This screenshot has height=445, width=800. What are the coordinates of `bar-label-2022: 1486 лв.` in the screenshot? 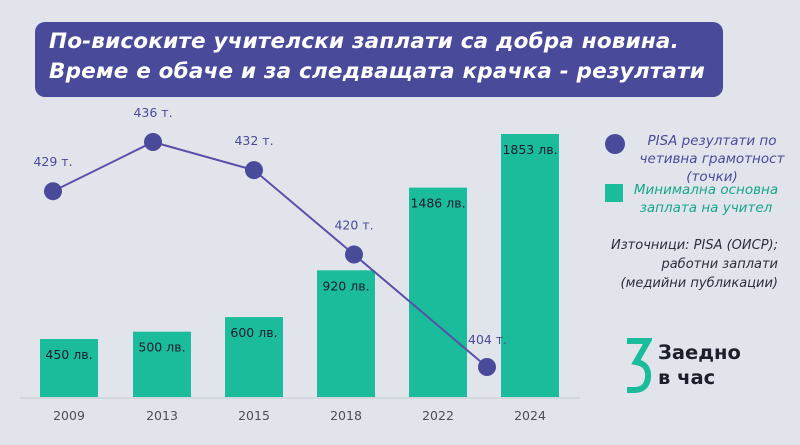 It's located at (437, 203).